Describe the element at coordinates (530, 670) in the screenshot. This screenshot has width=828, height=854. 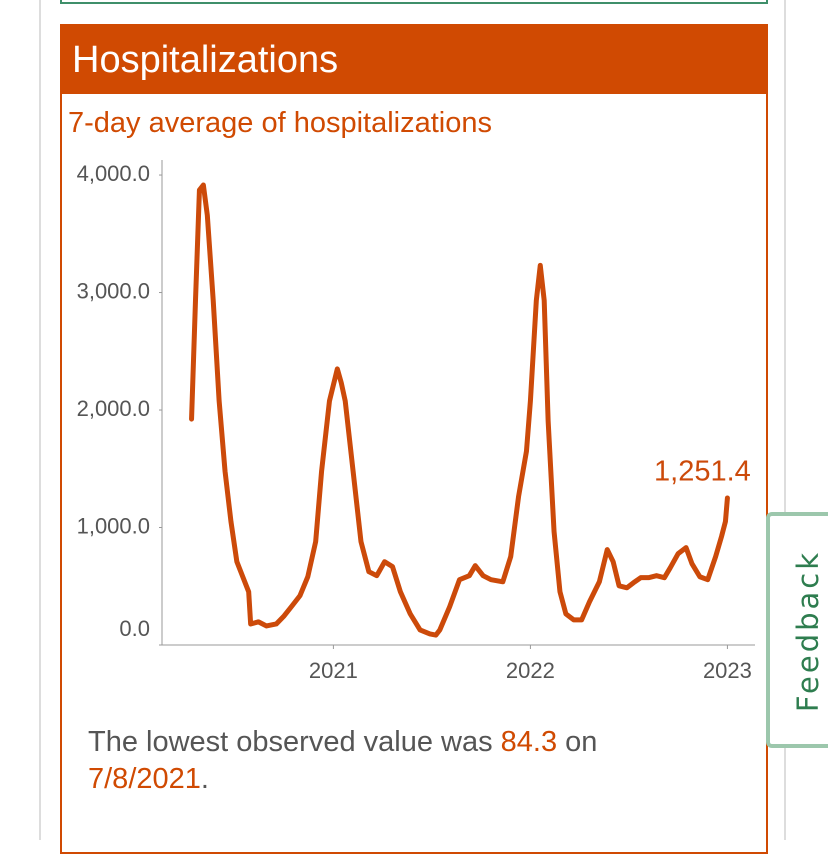
I see `x-tick-label: 2022` at that location.